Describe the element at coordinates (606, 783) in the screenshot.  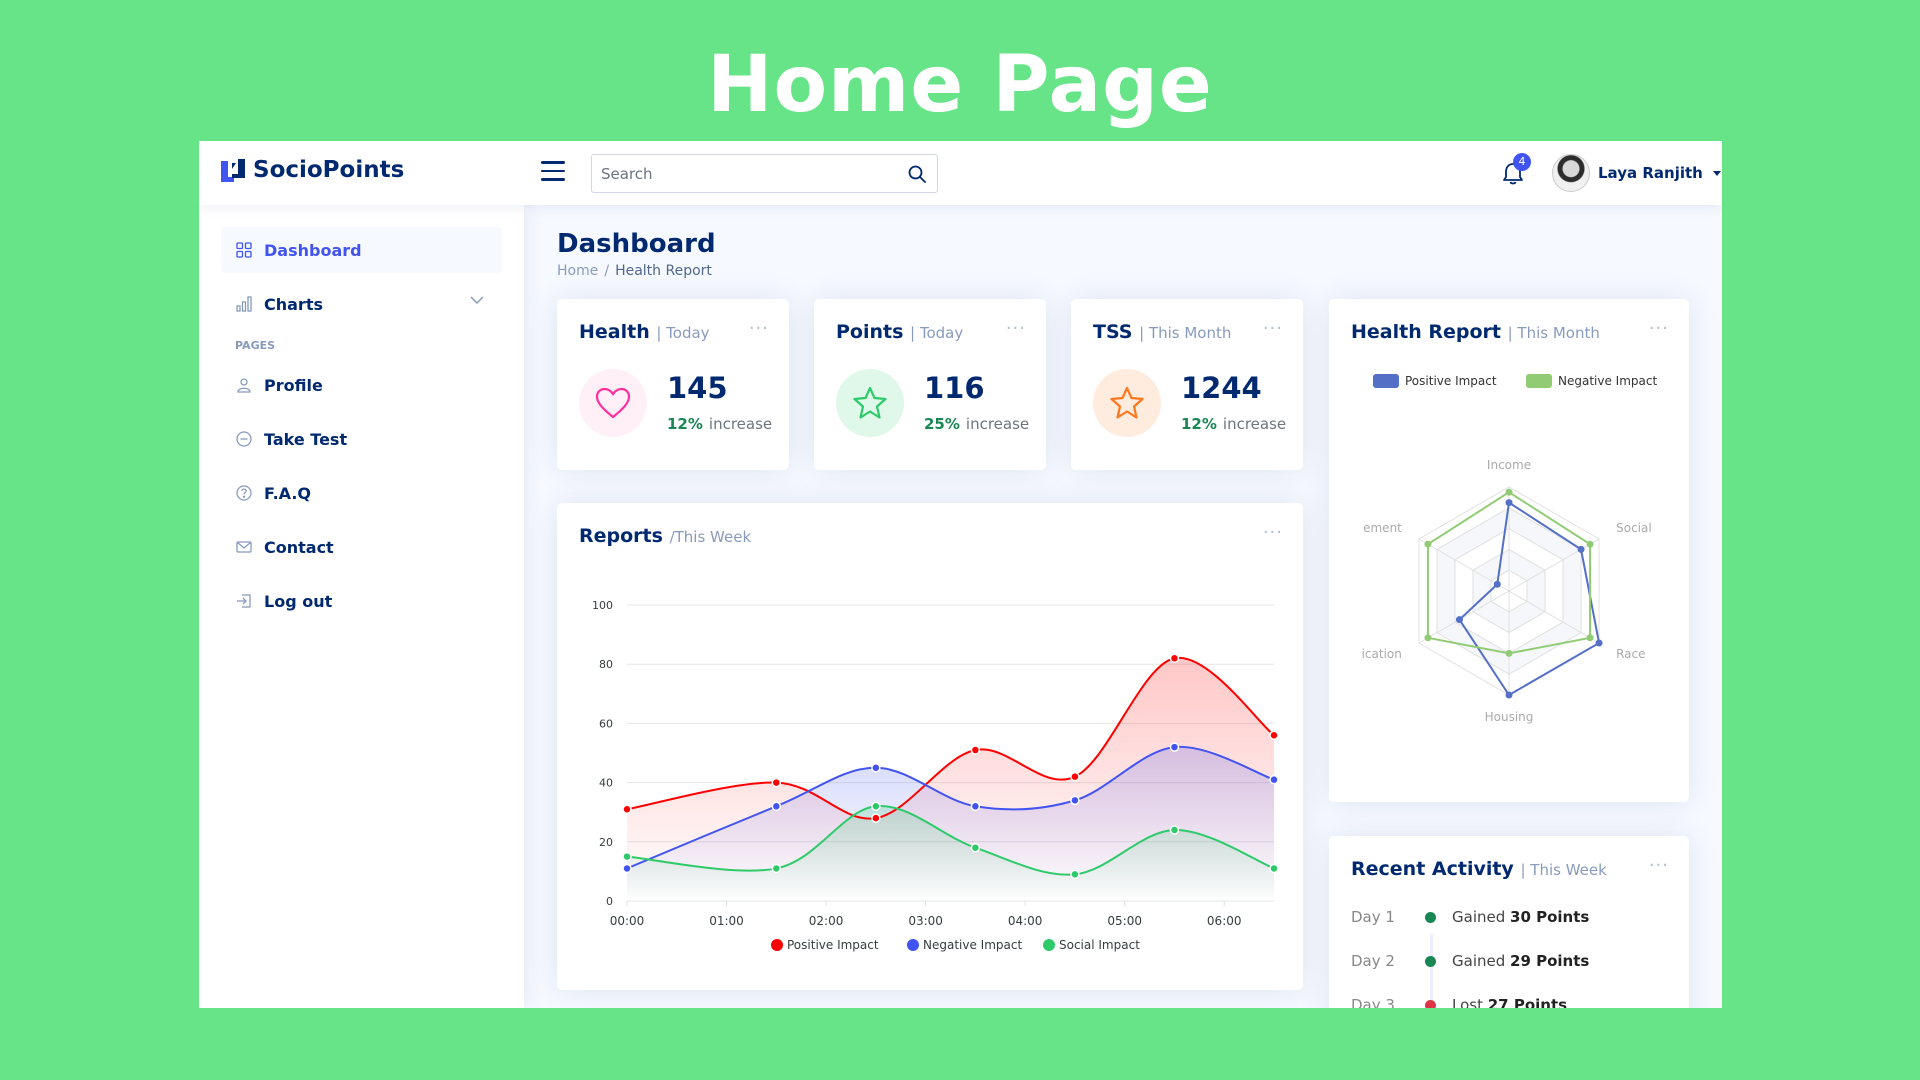
I see `y-tick-label: 40` at that location.